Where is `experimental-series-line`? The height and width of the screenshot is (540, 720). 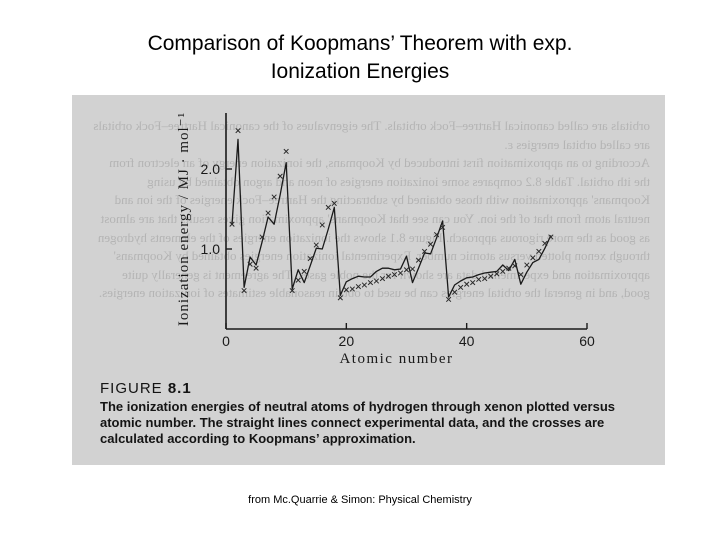
experimental-series-line is located at coordinates (391, 218).